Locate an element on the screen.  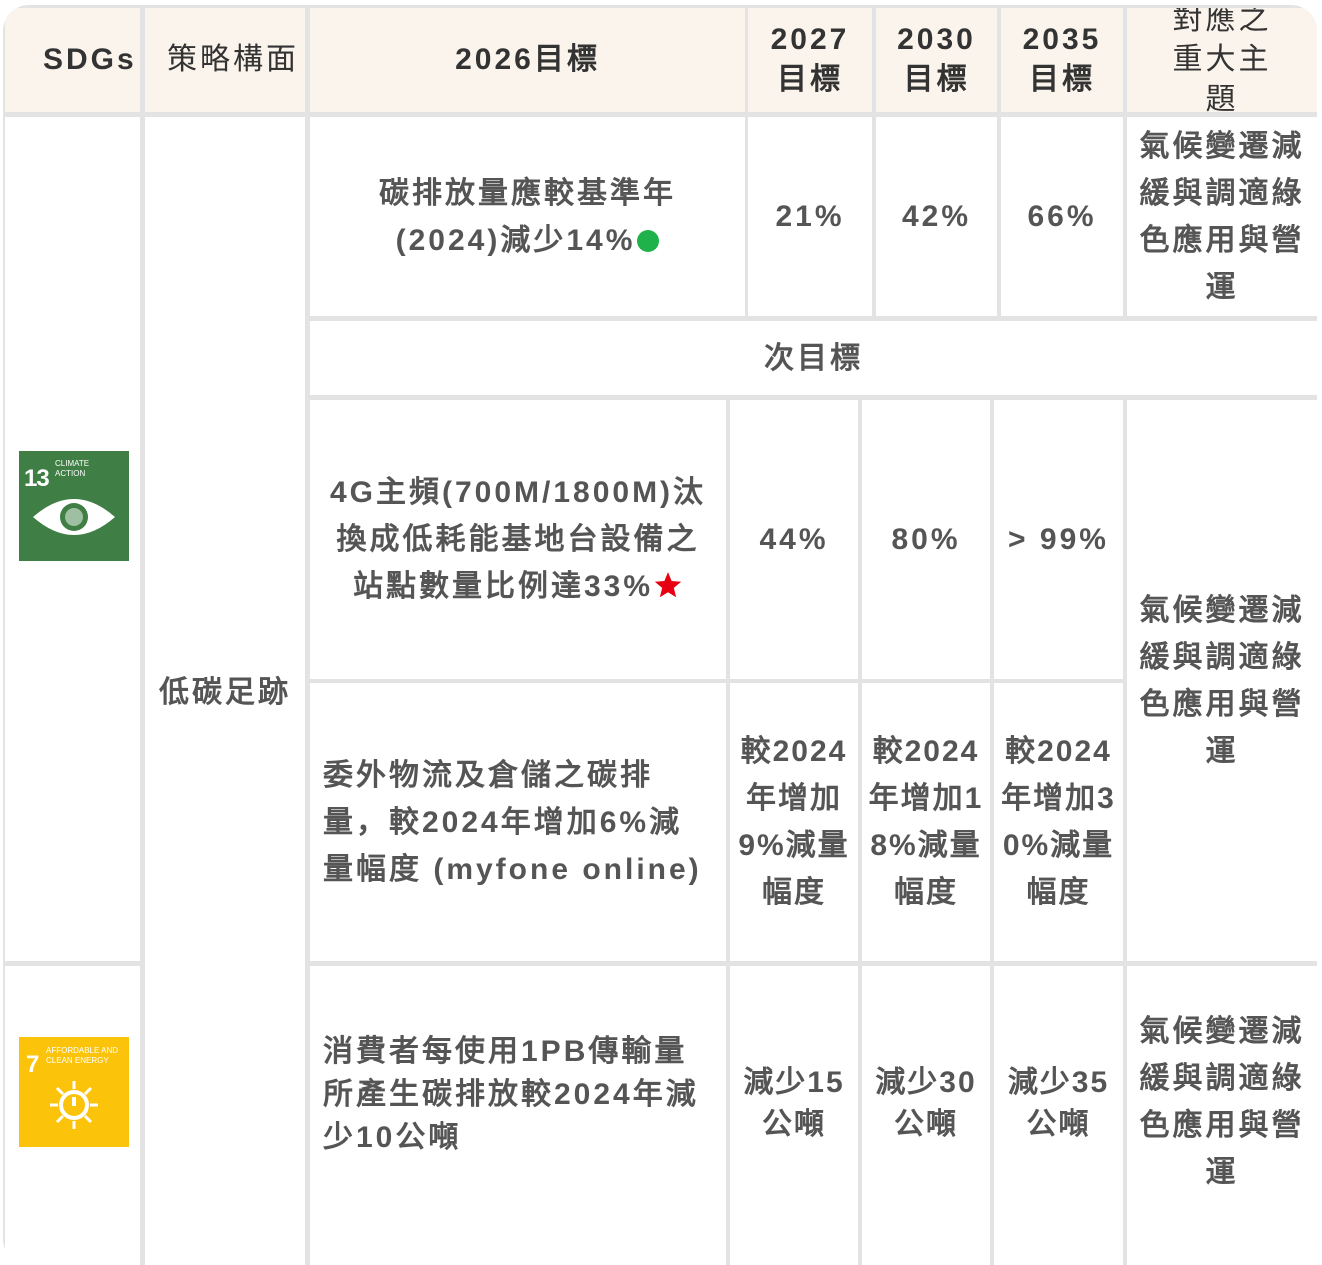
target-cell: 較2024年增加30%減量幅度 is located at coordinates (1058, 822).